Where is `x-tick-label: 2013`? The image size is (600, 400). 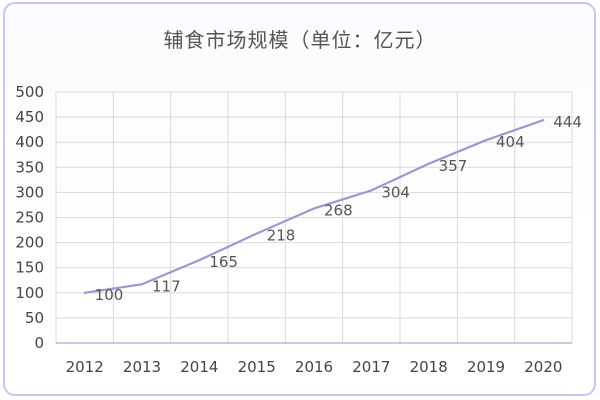
x-tick-label: 2013 is located at coordinates (142, 367).